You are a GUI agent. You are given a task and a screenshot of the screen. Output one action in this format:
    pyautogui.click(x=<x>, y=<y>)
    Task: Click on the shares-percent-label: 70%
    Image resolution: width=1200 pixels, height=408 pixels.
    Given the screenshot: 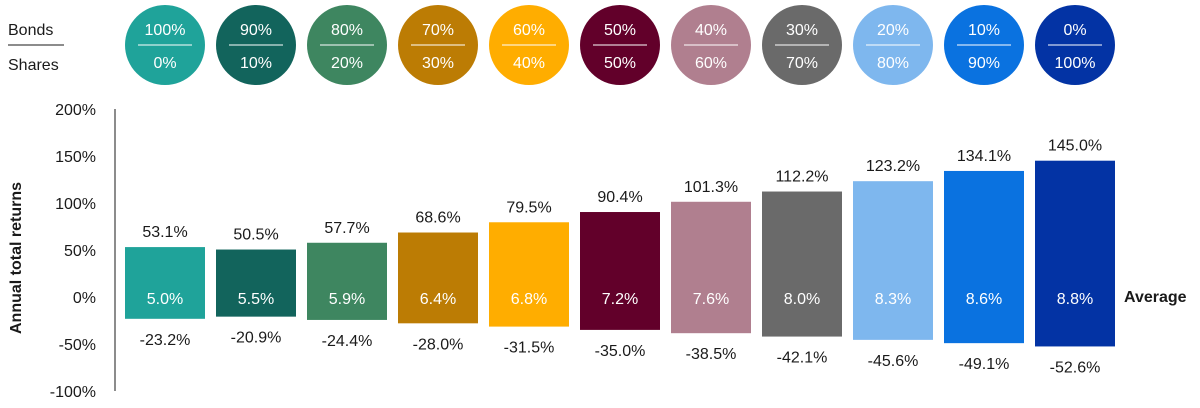 What is the action you would take?
    pyautogui.click(x=802, y=63)
    